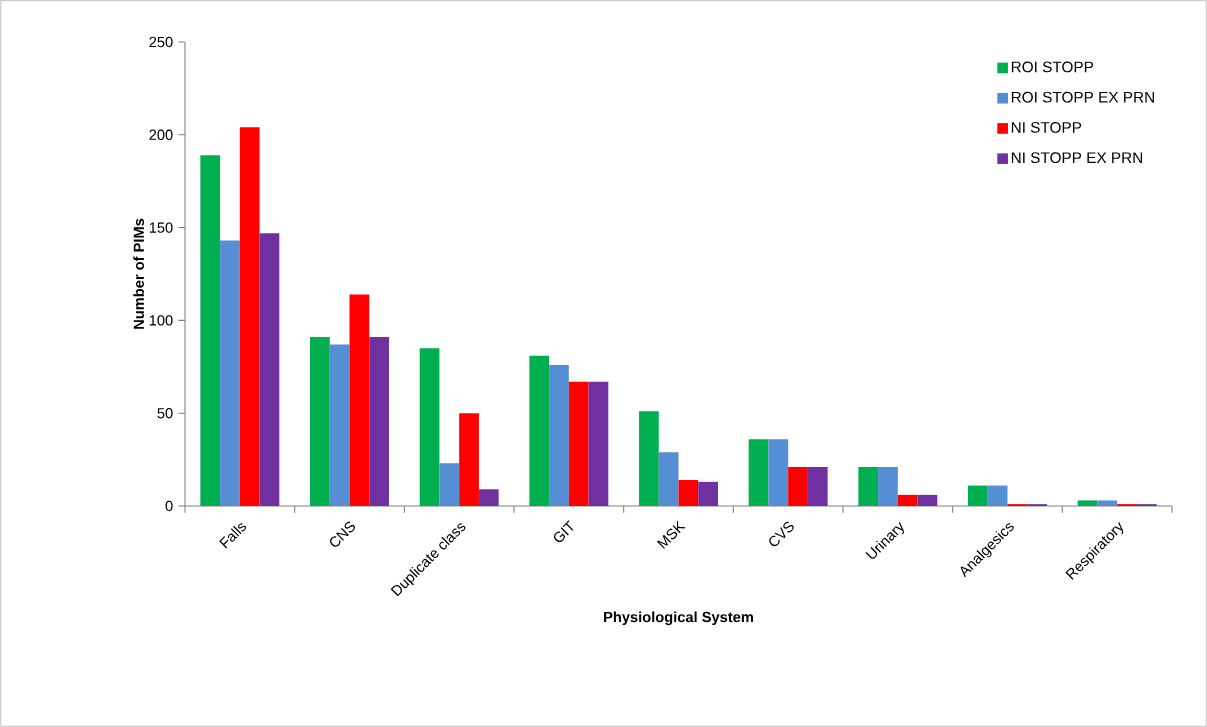 This screenshot has width=1207, height=727. What do you see at coordinates (165, 413) in the screenshot?
I see `y-tick-label: 50` at bounding box center [165, 413].